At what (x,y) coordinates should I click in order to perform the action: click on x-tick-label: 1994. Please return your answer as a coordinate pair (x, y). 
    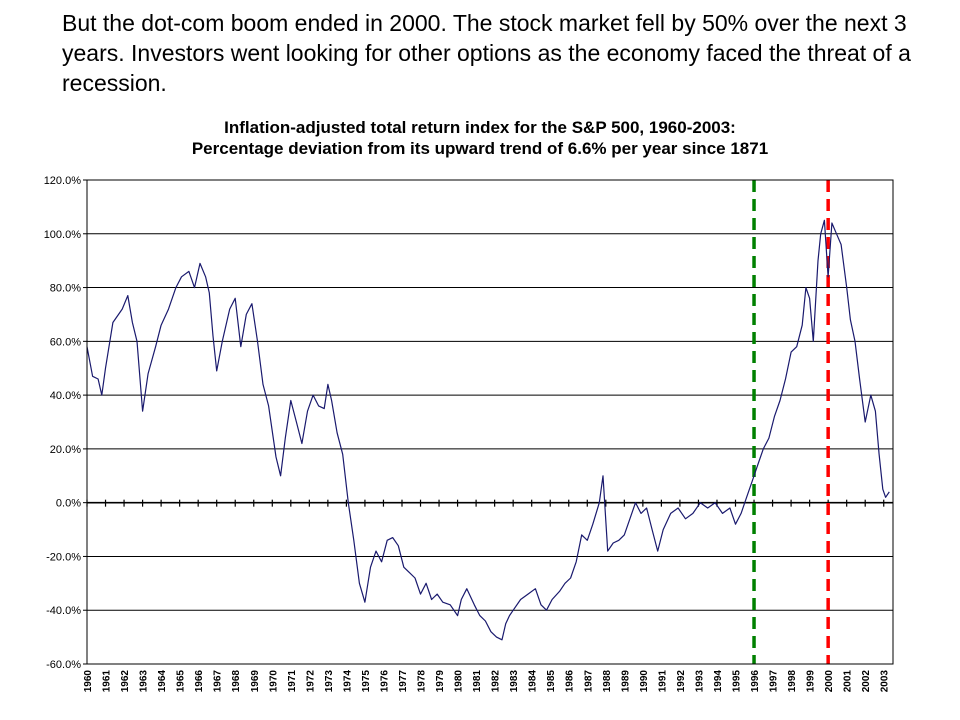
    Looking at the image, I should click on (718, 681).